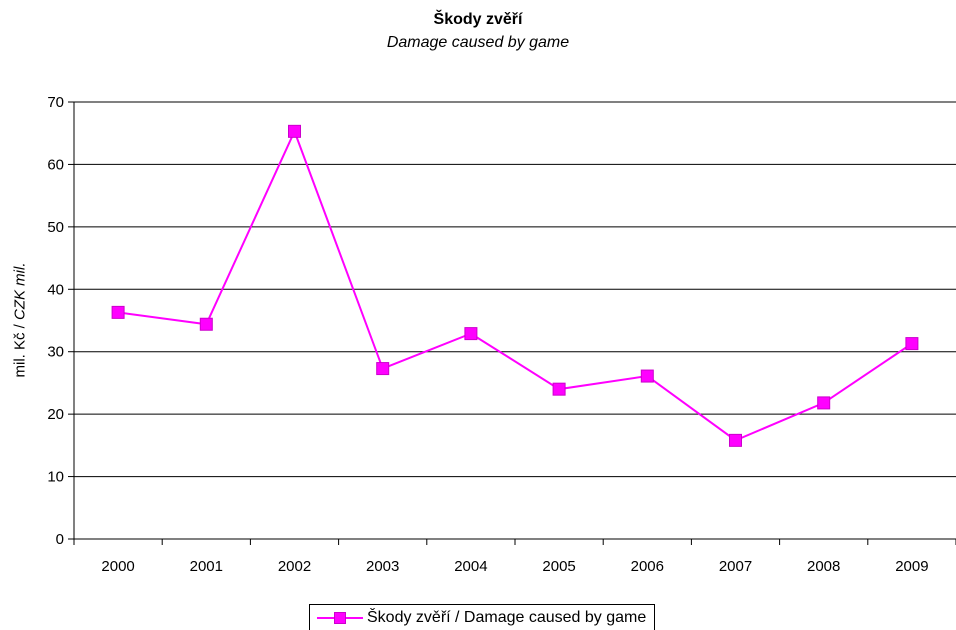 This screenshot has width=956, height=630. I want to click on x-tick-label: 2004, so click(470, 566).